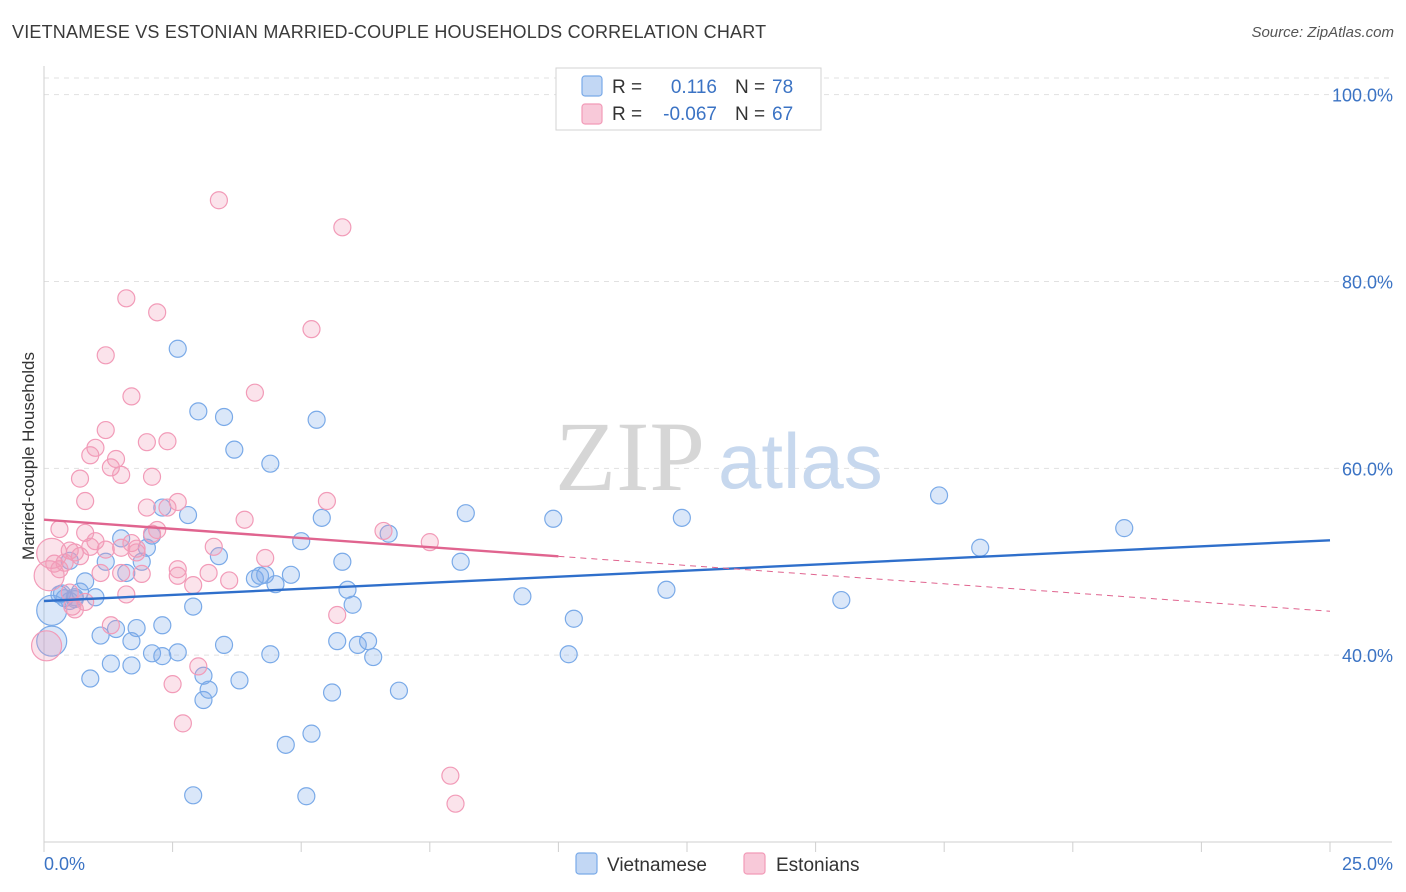 Image resolution: width=1406 pixels, height=892 pixels. Describe the element at coordinates (64, 864) in the screenshot. I see `x-tick-label-min: 0.0%` at that location.